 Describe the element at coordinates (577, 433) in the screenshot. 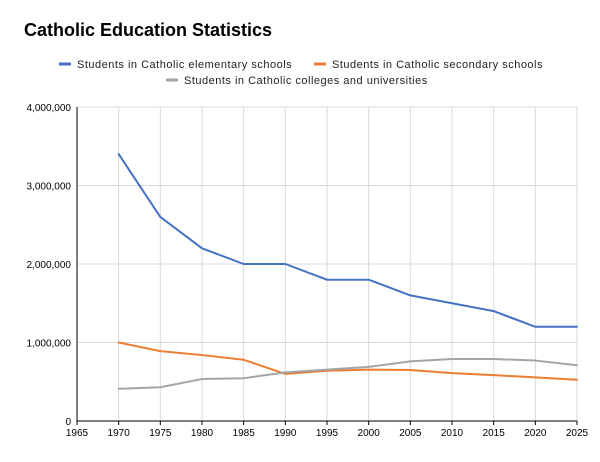

I see `x-tick-label: 2025` at that location.